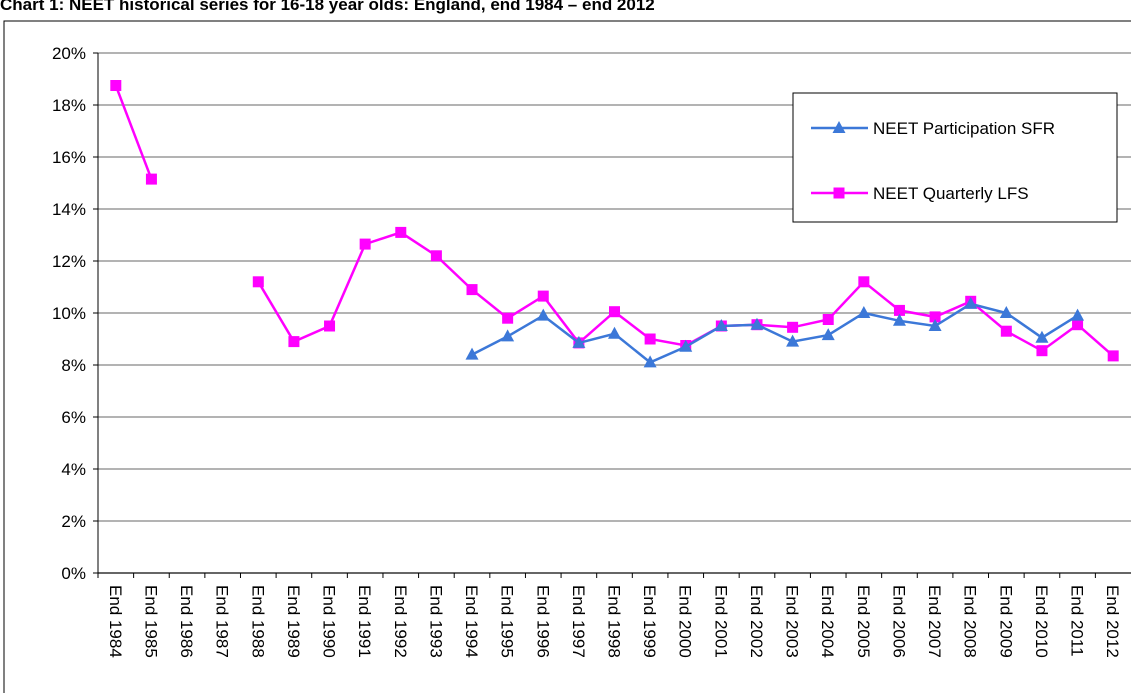  What do you see at coordinates (827, 621) in the screenshot?
I see `x-tick-label: End 2004` at bounding box center [827, 621].